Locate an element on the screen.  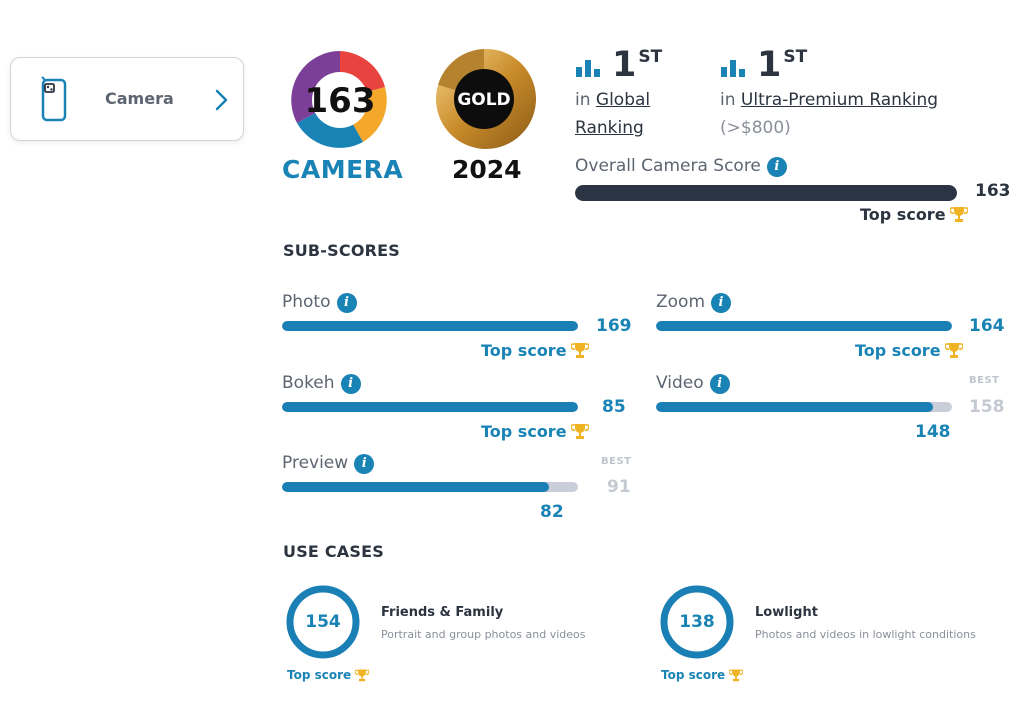
camera-category-card: Camera is located at coordinates (127, 99).